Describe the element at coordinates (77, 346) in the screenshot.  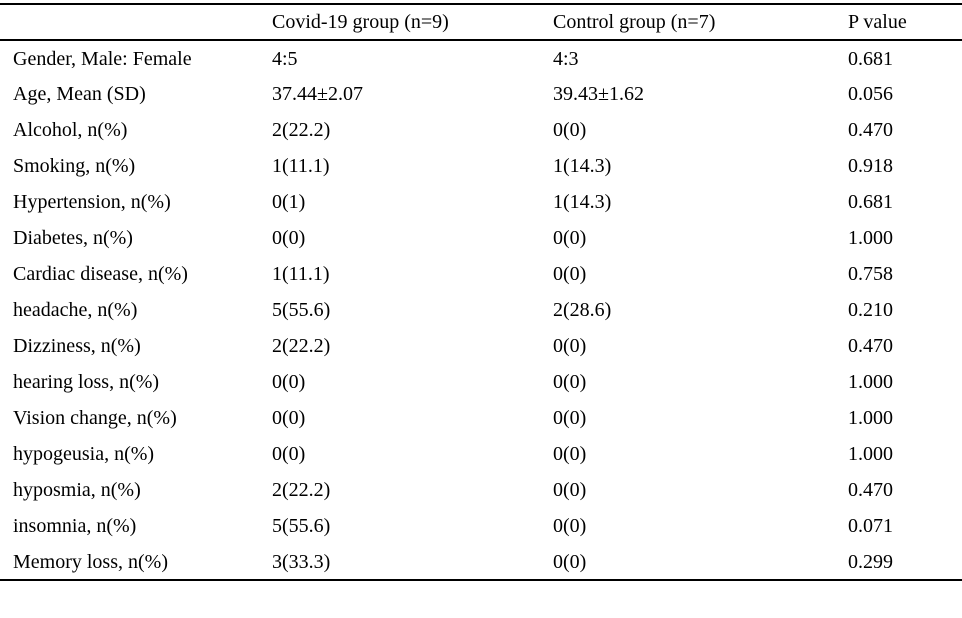
I see `cell-characteristic-label: Dizziness, n(%)` at that location.